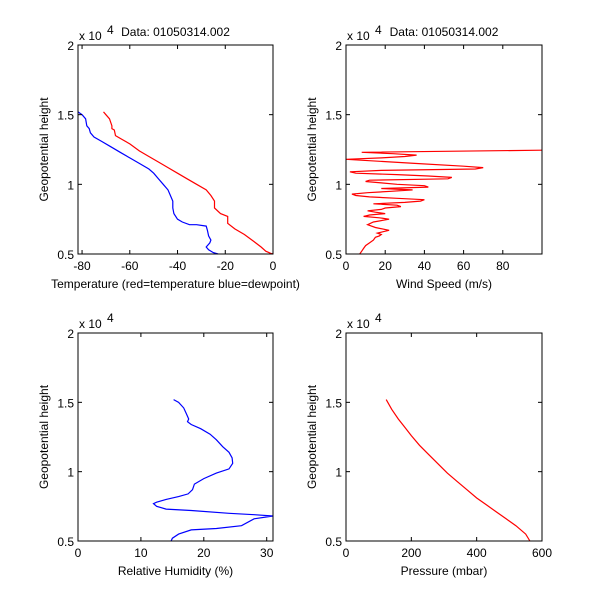  What do you see at coordinates (175, 571) in the screenshot?
I see `x-axis-label: Relative Humidity (%)` at bounding box center [175, 571].